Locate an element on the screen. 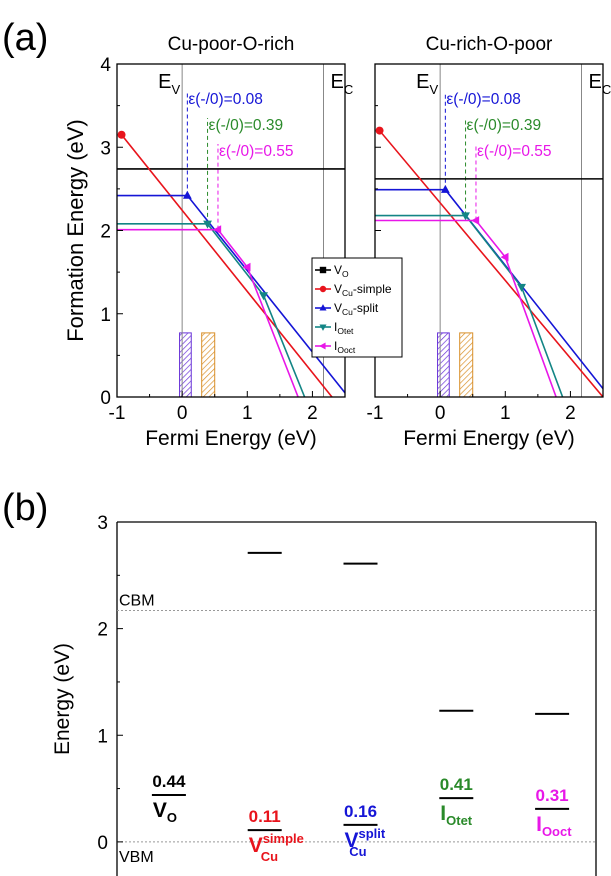 This screenshot has height=876, width=611. level-value-iotet: 0.41 is located at coordinates (456, 784).